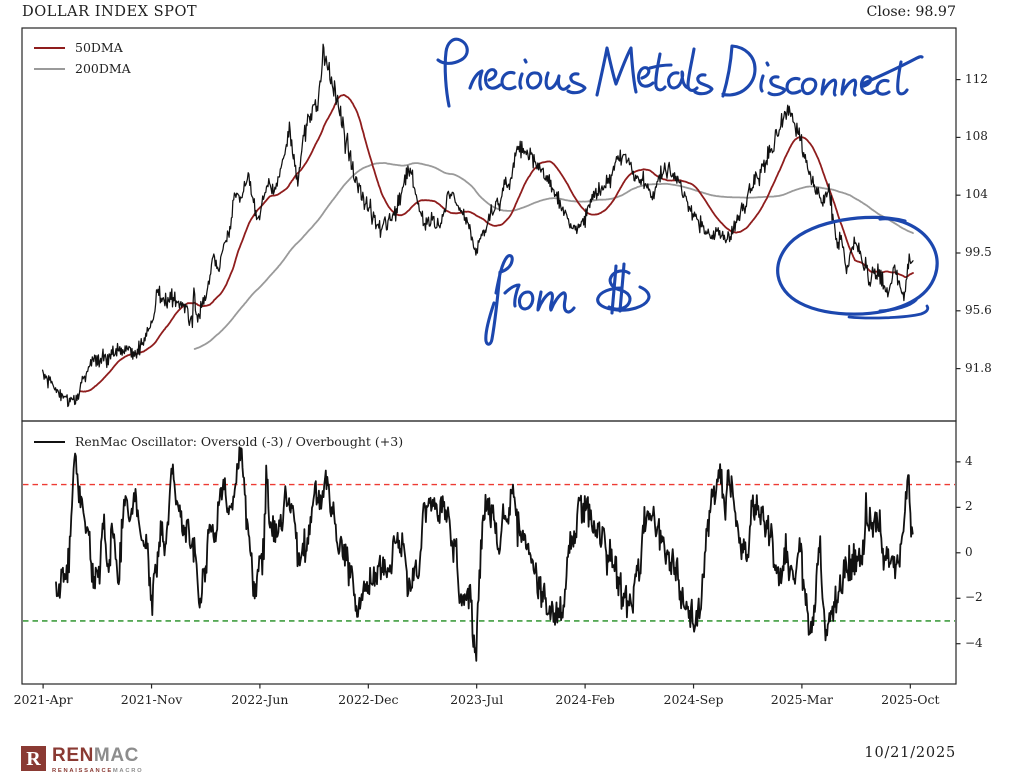 The height and width of the screenshot is (777, 1025). What do you see at coordinates (857, 265) in the screenshot?
I see `hand-drawn-ellipse` at bounding box center [857, 265].